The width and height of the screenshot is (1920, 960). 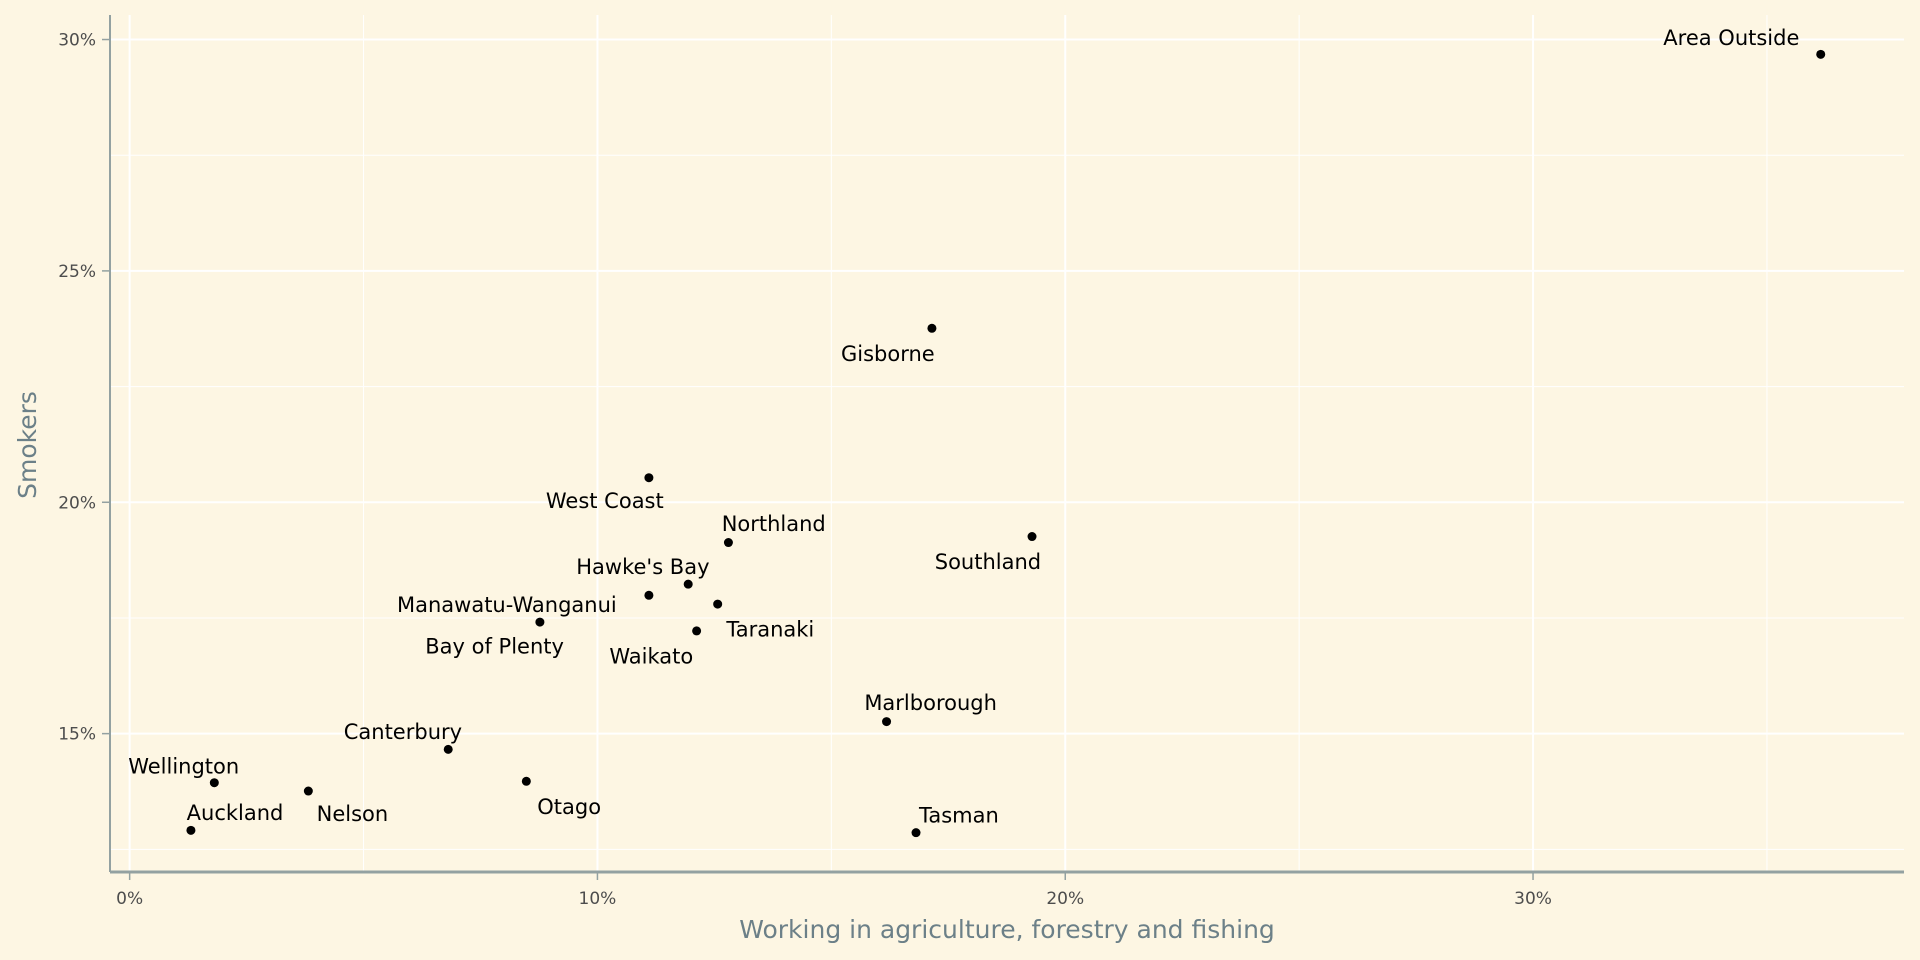 I want to click on x-tick-label: 0%, so click(x=129, y=899).